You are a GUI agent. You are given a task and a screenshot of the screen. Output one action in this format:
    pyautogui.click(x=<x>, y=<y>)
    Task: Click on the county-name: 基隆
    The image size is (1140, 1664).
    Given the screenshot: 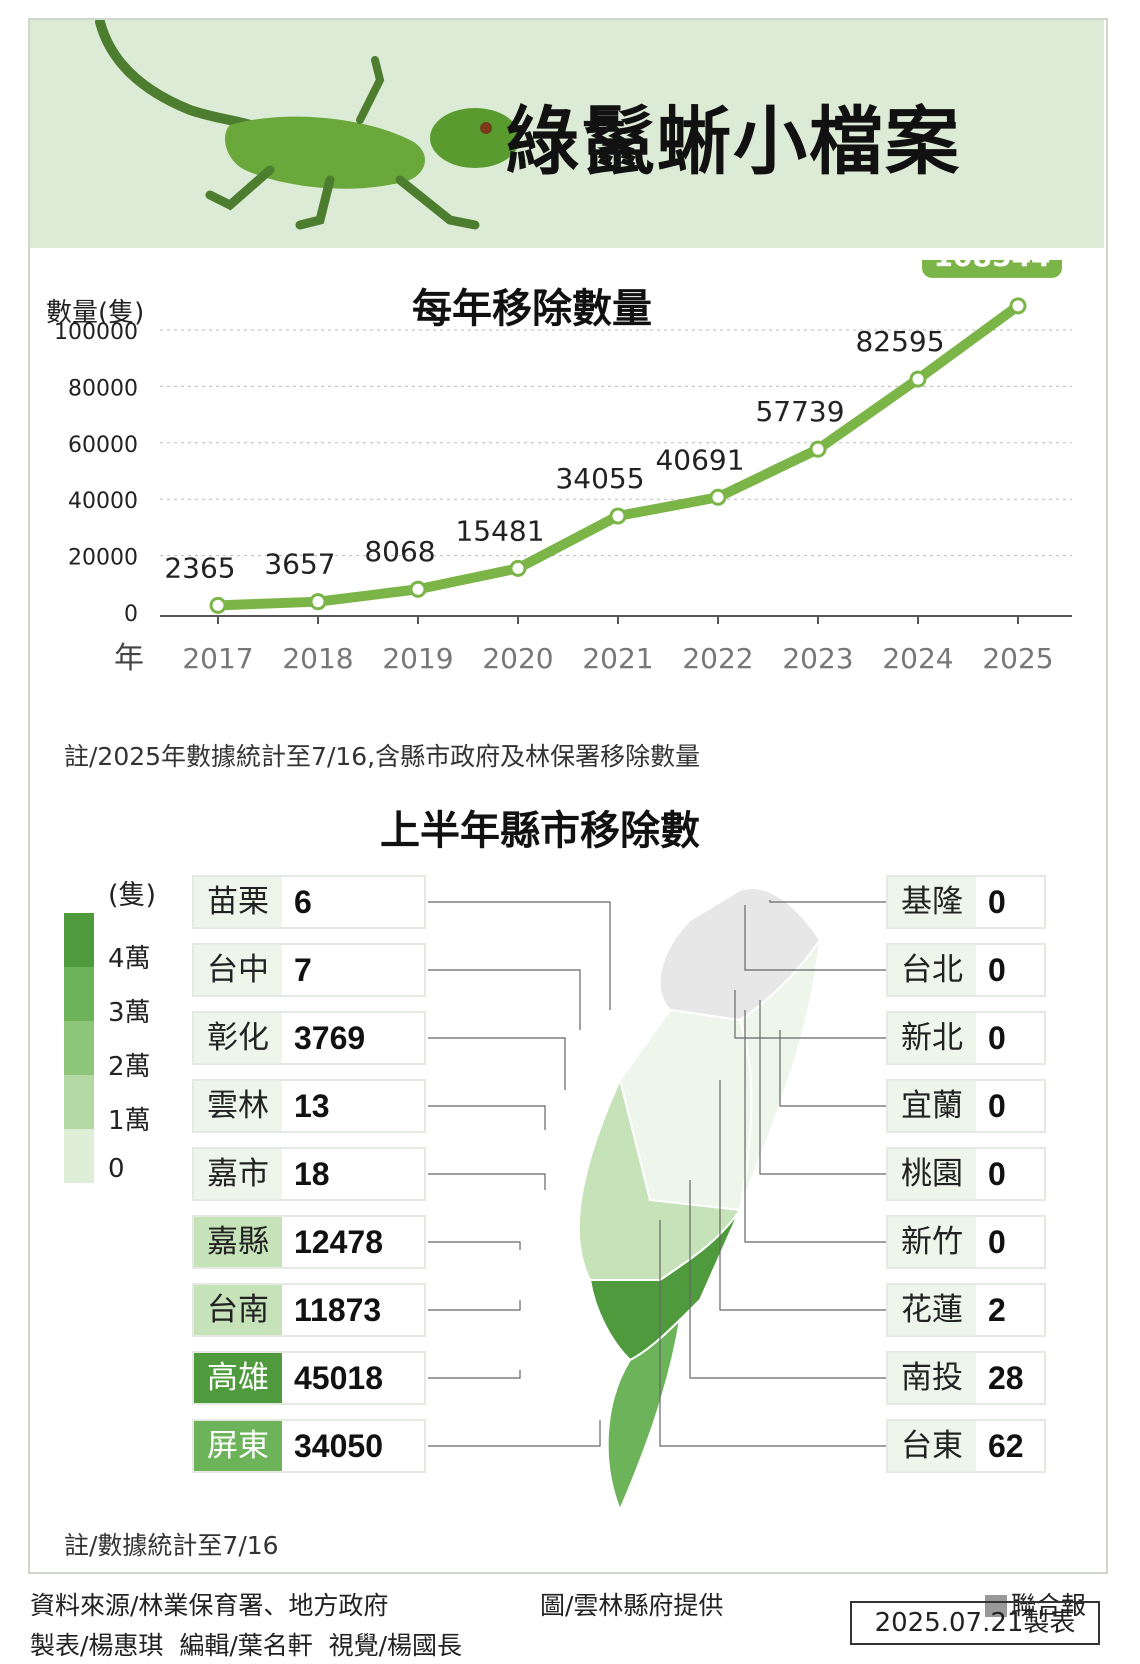 What is the action you would take?
    pyautogui.click(x=932, y=902)
    